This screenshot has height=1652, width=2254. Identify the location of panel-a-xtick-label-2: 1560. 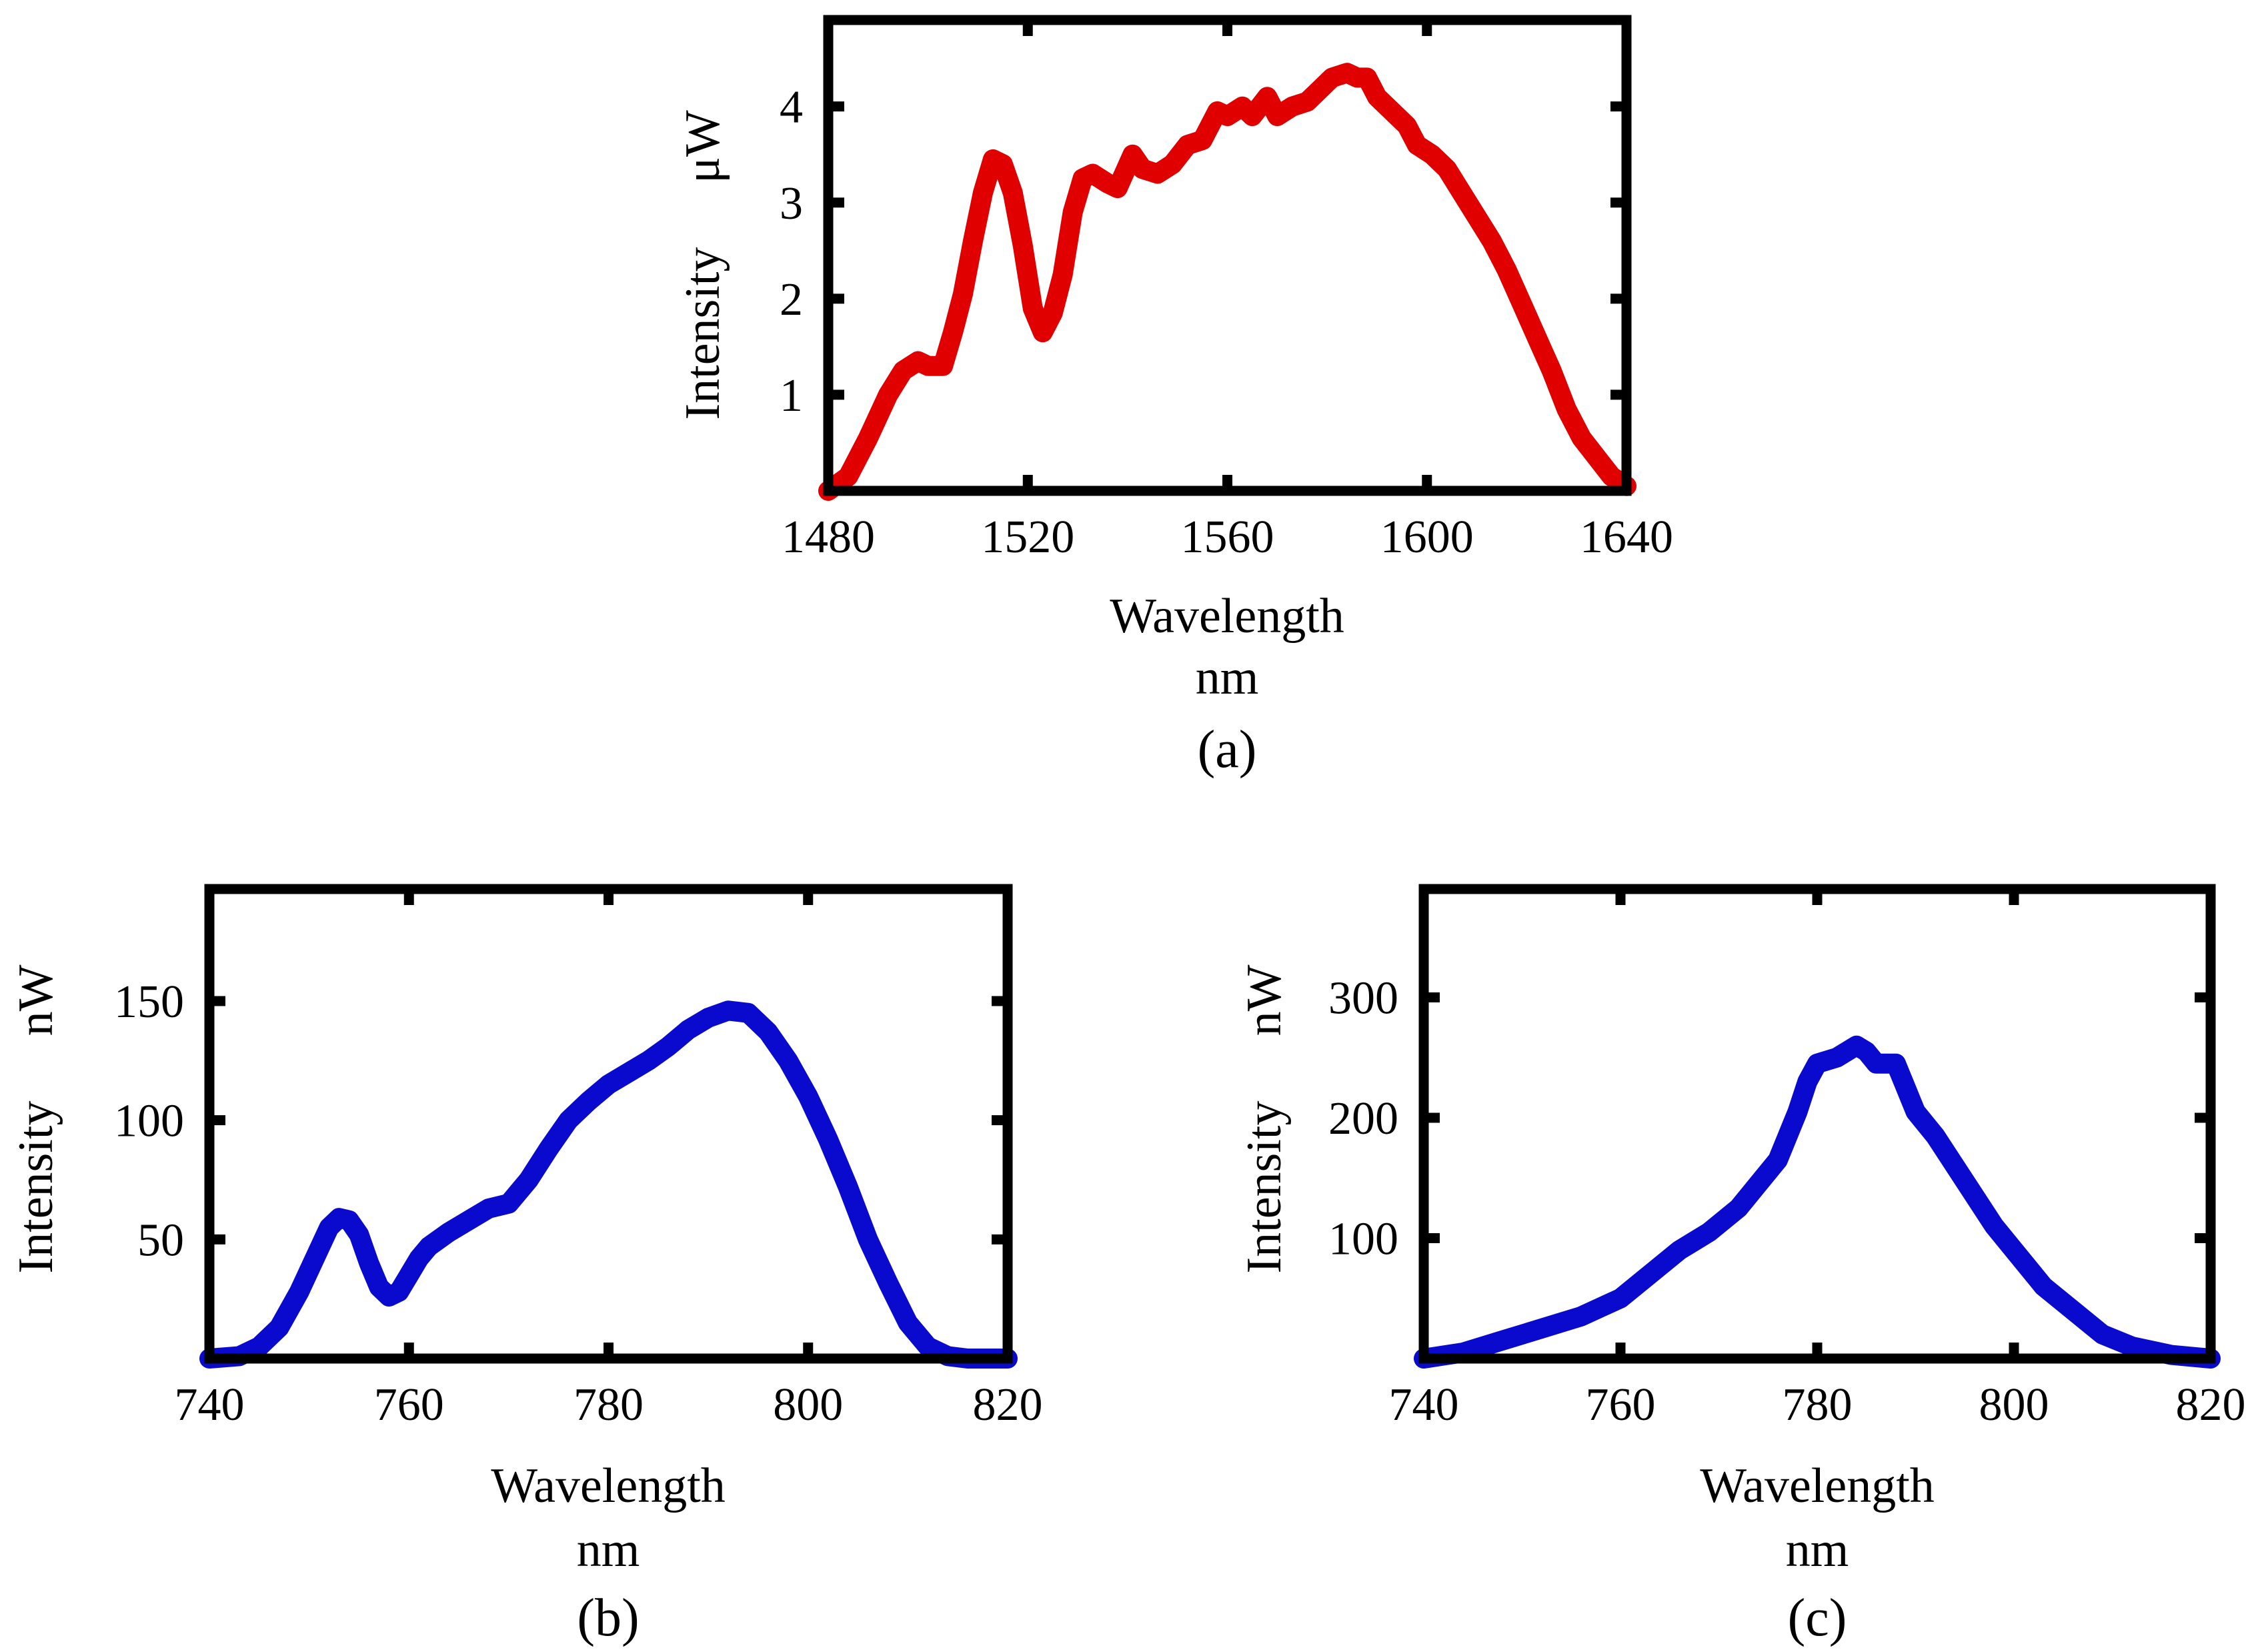
(1227, 537).